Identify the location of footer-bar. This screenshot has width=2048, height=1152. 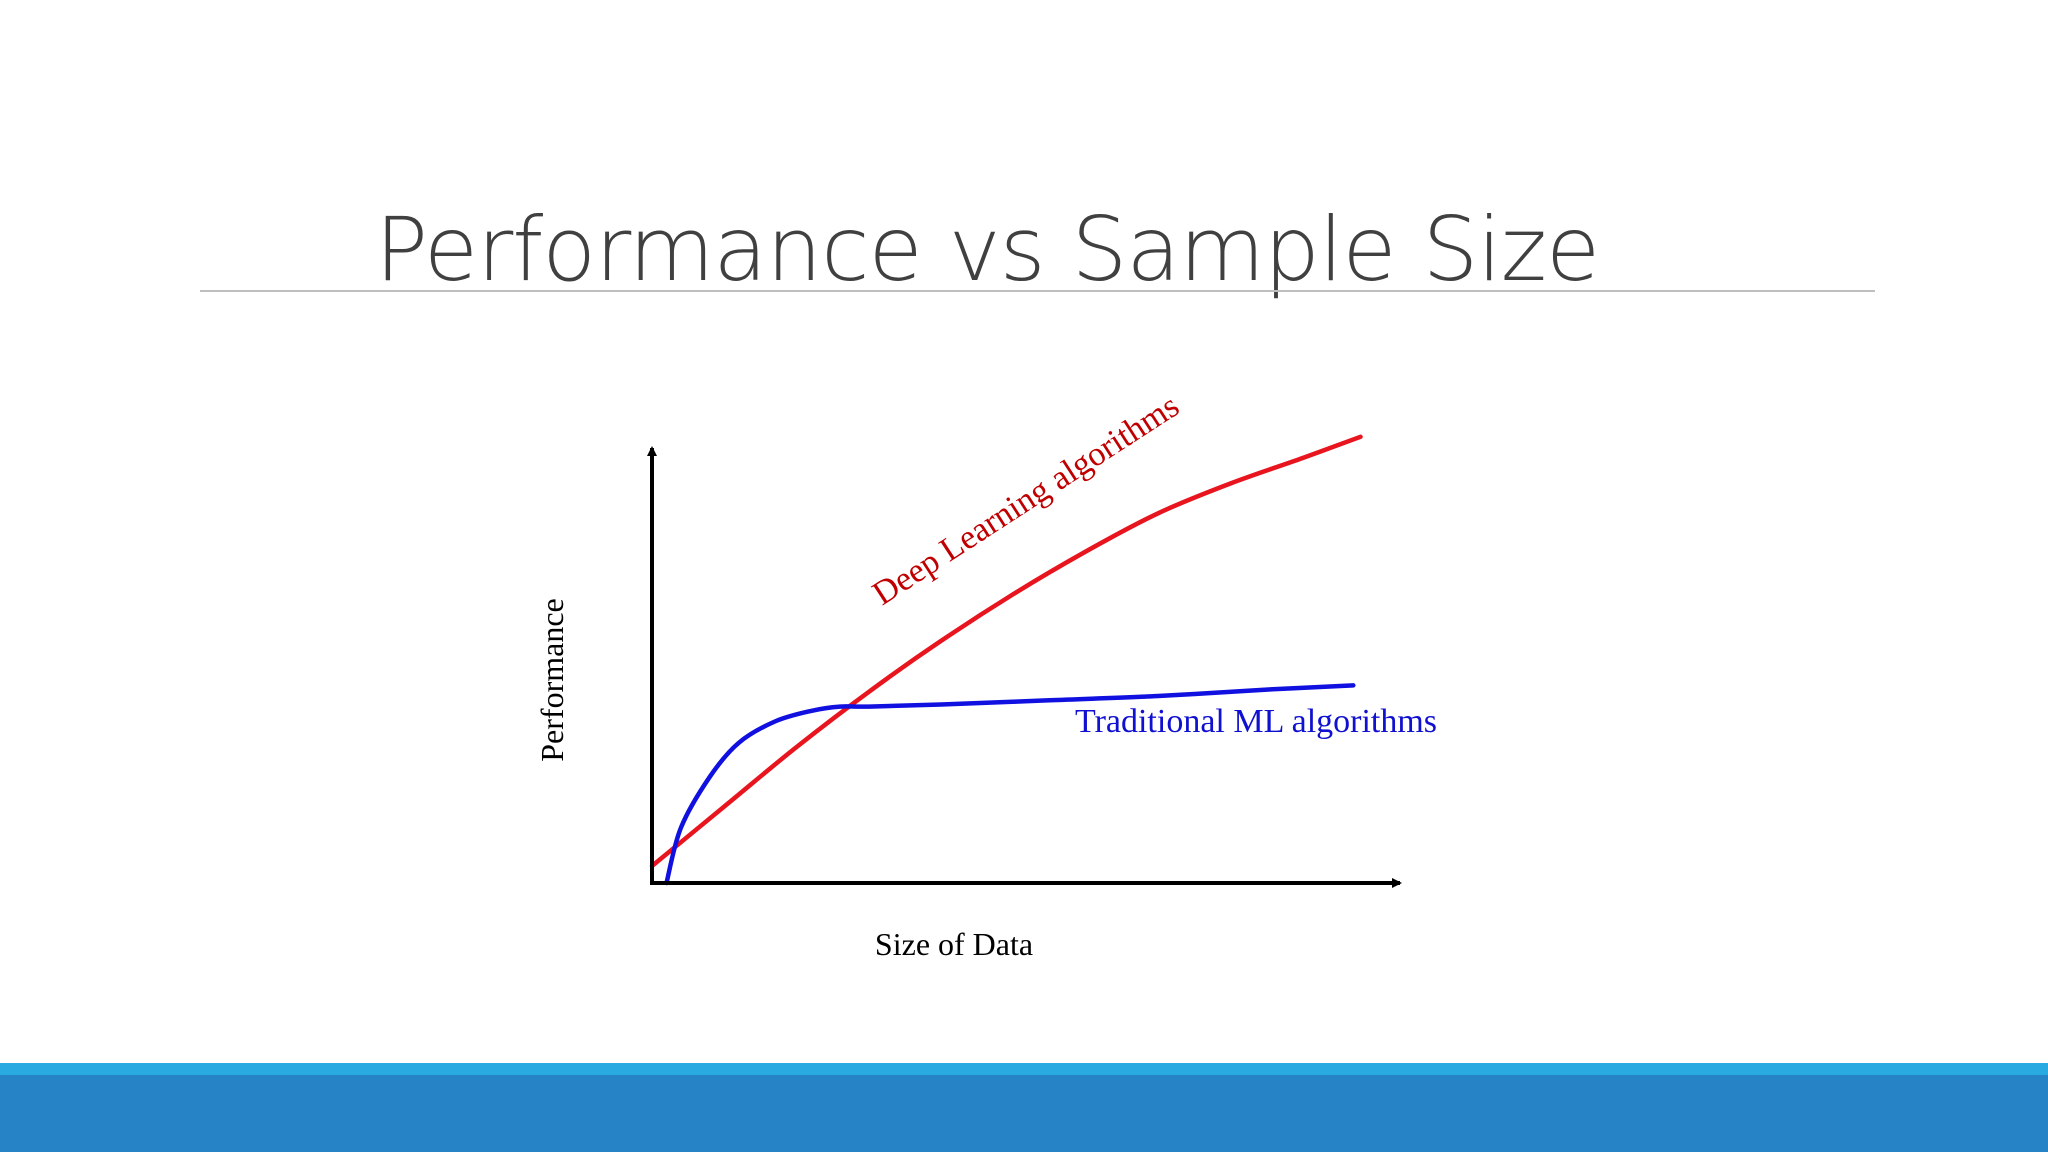
(1024, 1113).